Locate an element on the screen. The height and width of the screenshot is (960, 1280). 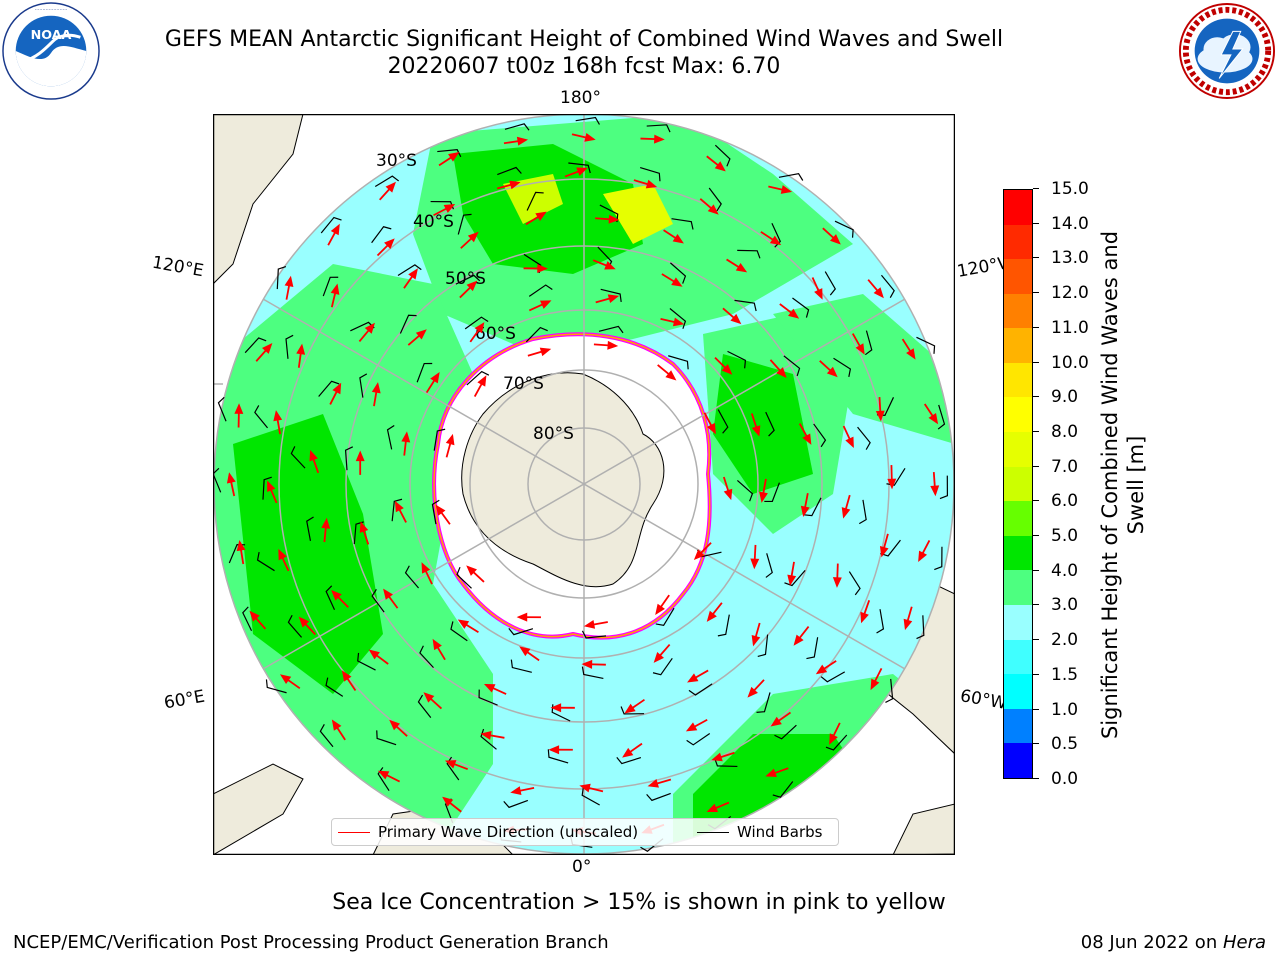
footer-host: Hera is located at coordinates (1244, 942).